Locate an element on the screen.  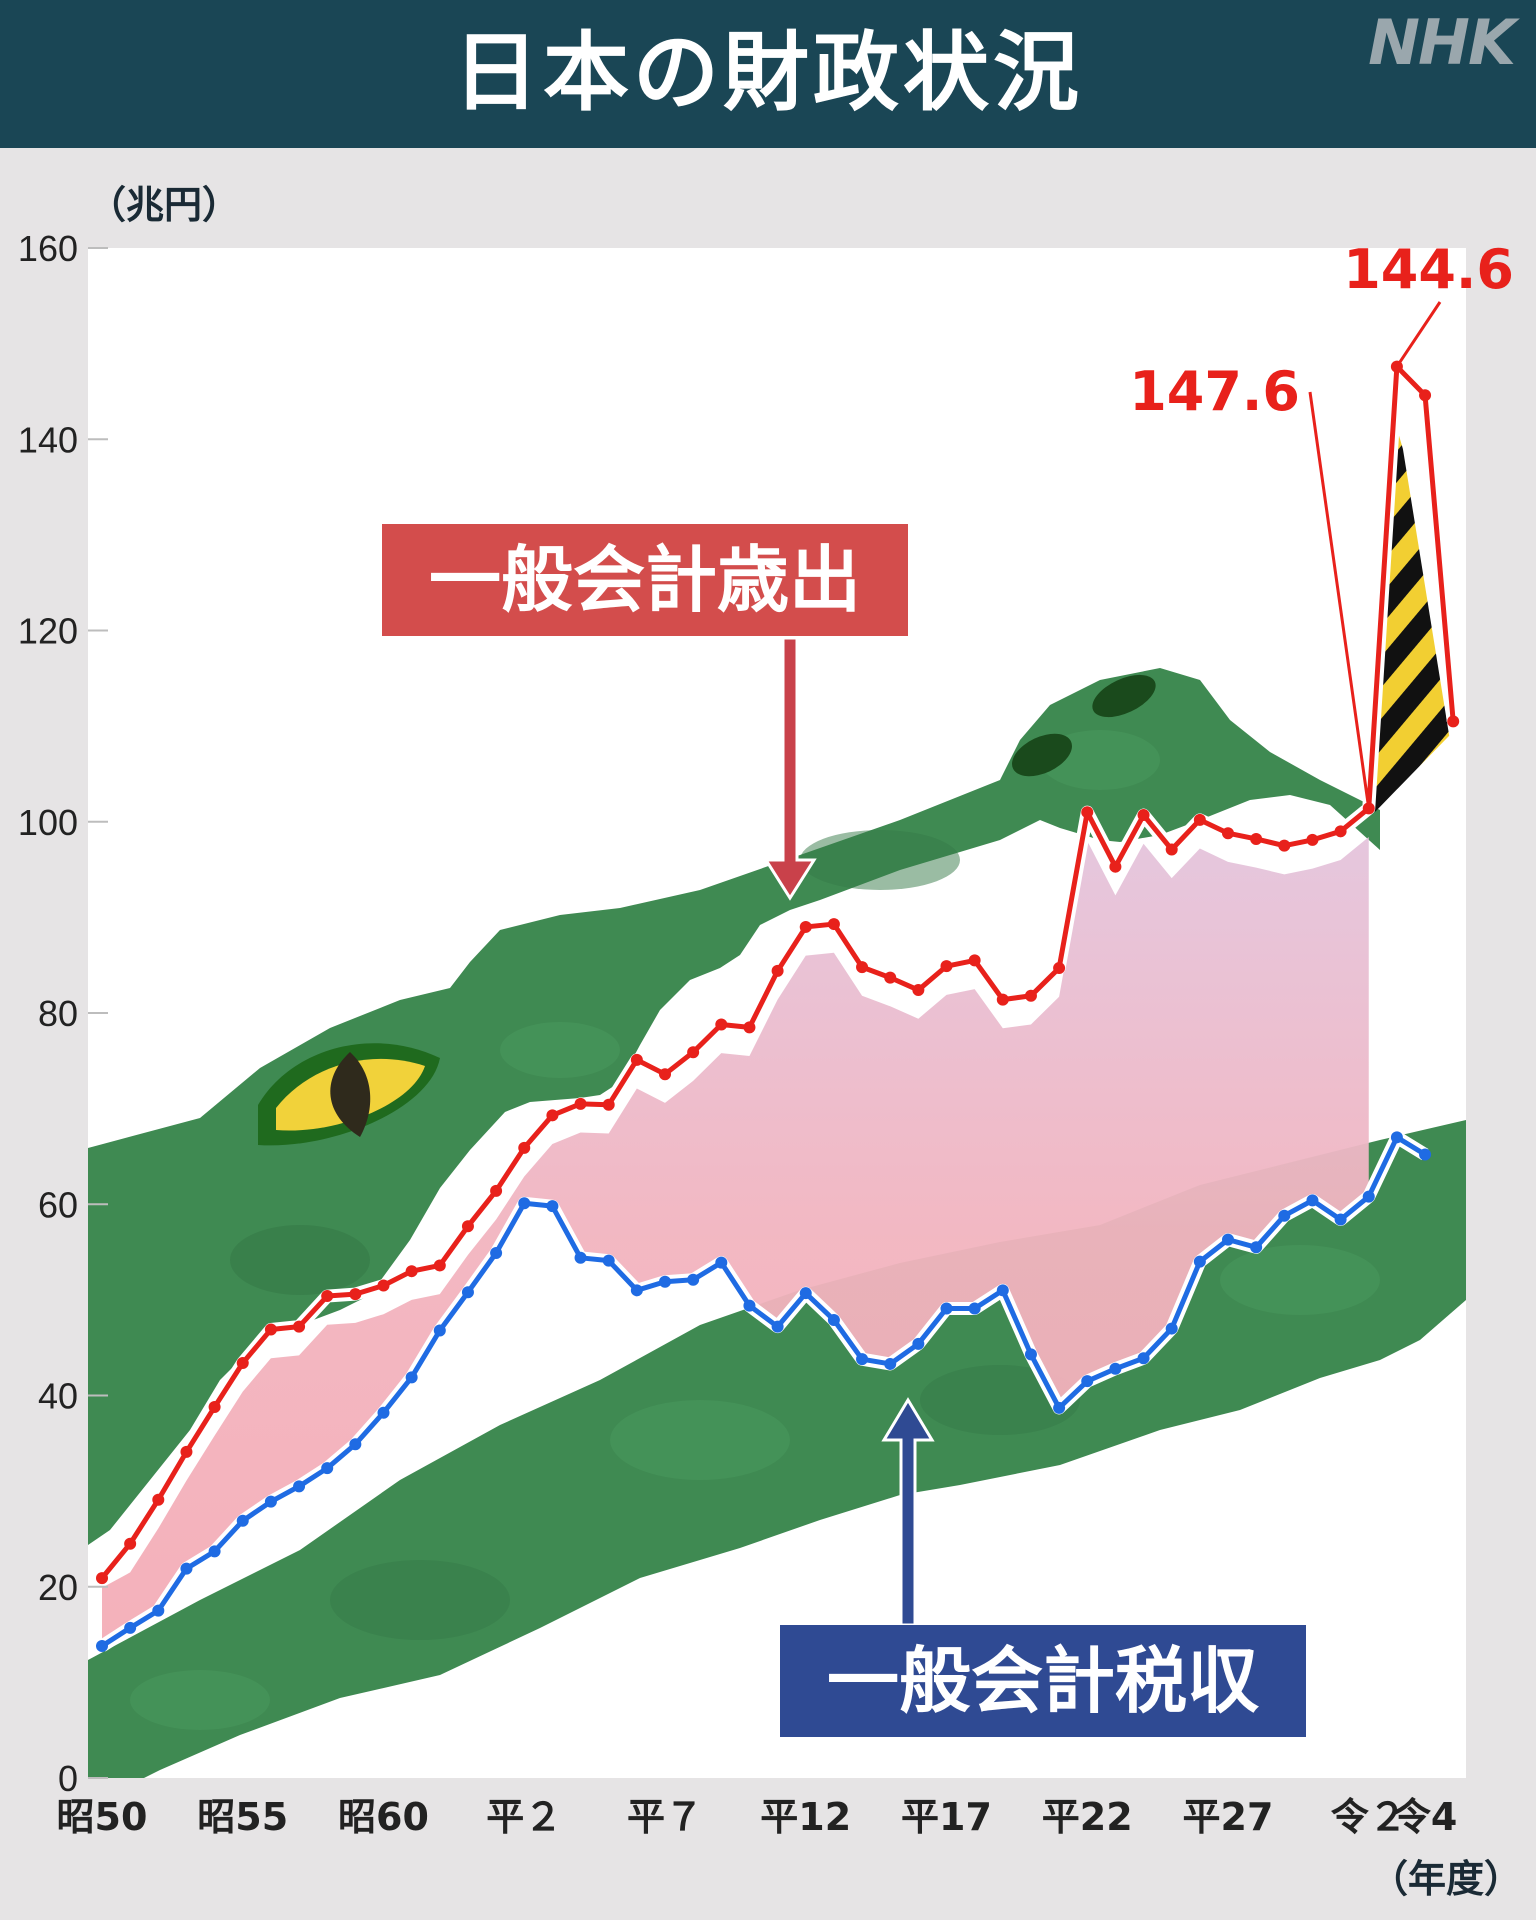
y-tick-label: 40 is located at coordinates (58, 1396).